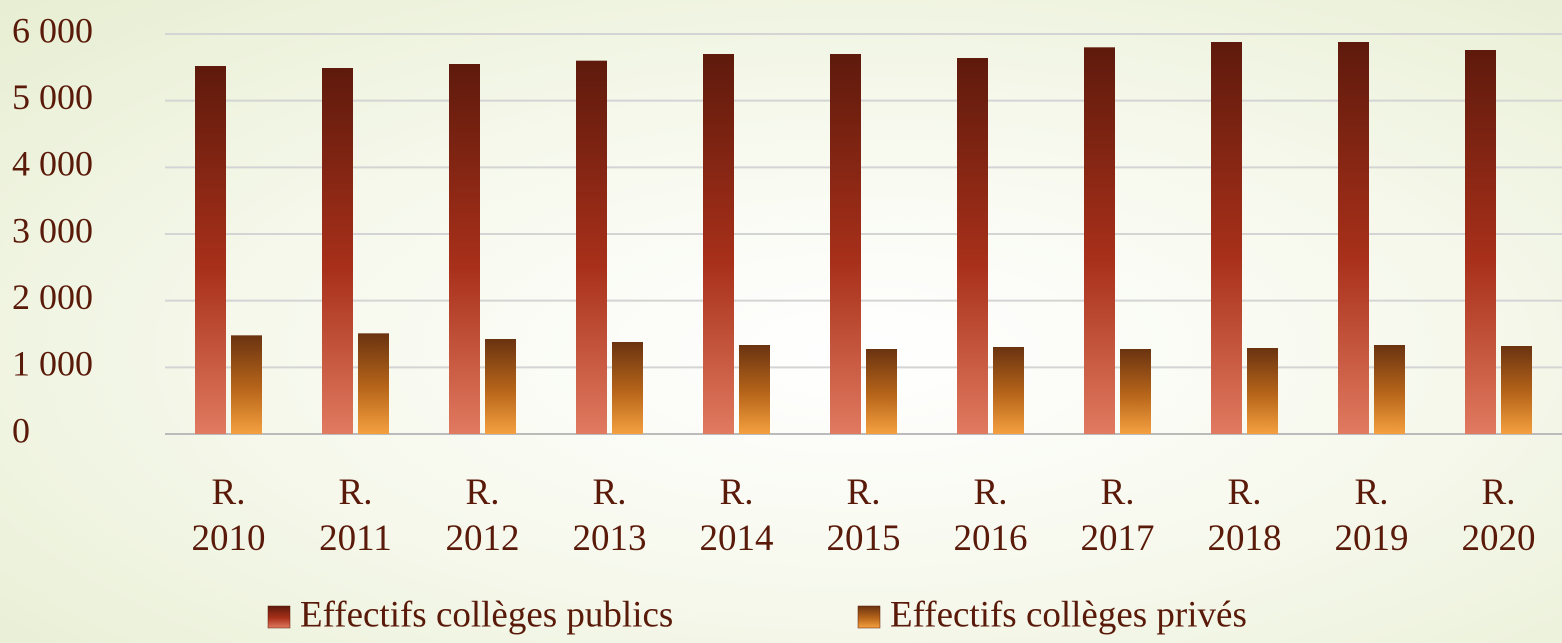 This screenshot has width=1562, height=643. What do you see at coordinates (52, 230) in the screenshot?
I see `y-tick-label: 3 000` at bounding box center [52, 230].